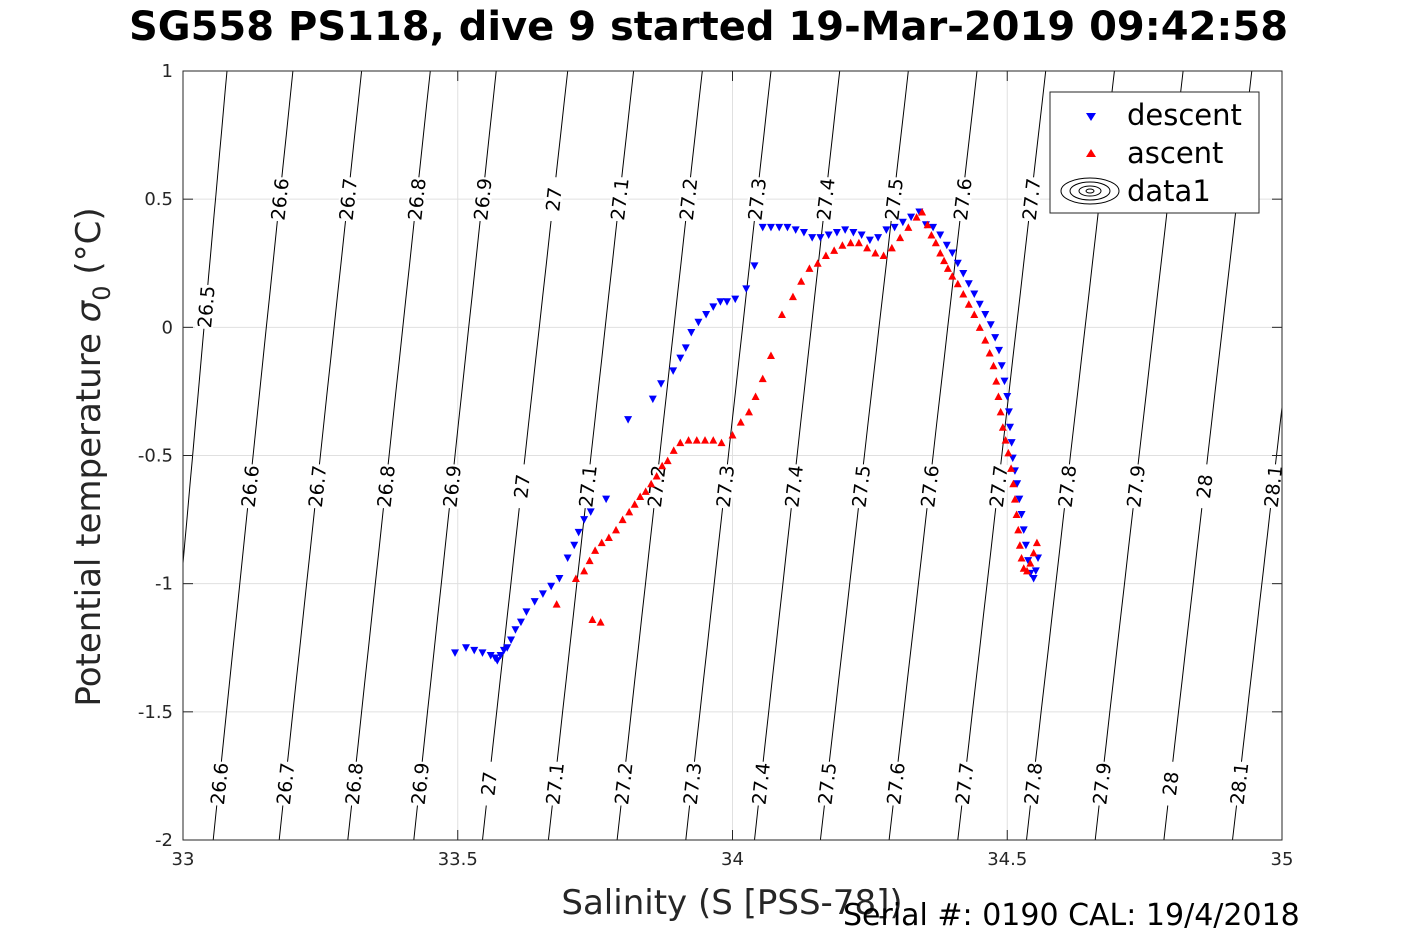 The height and width of the screenshot is (945, 1417). What do you see at coordinates (89, 246) in the screenshot?
I see `y-axis-label-unit: (°C)` at bounding box center [89, 246].